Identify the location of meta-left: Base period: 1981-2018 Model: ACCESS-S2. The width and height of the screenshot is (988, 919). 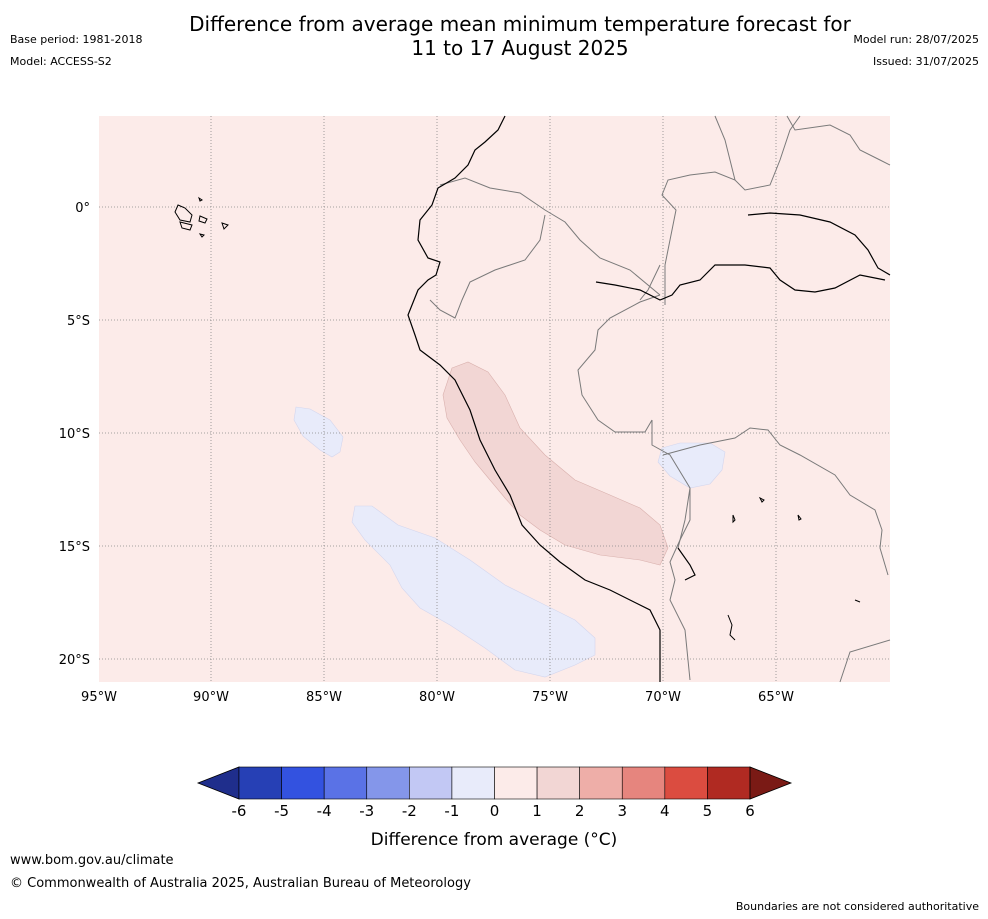
(76, 55).